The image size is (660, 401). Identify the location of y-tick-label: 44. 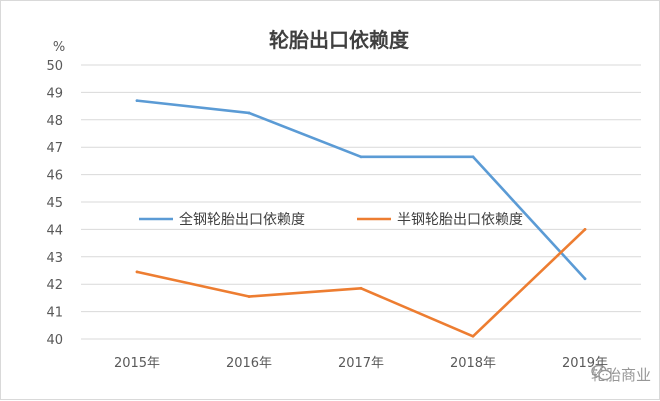
(54, 230).